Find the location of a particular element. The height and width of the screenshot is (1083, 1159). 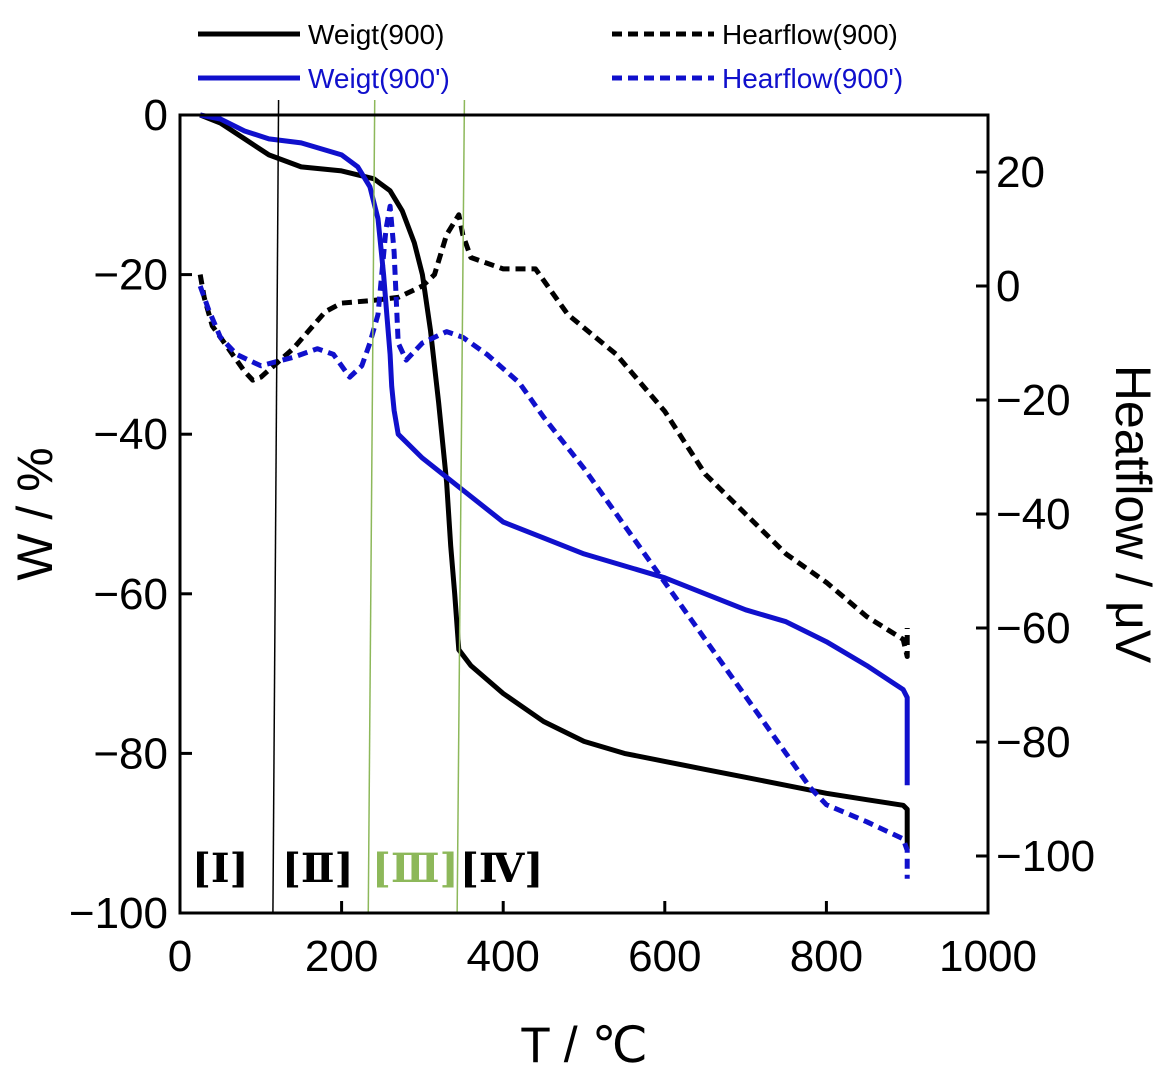

x-tick-label: 400 is located at coordinates (502, 956).